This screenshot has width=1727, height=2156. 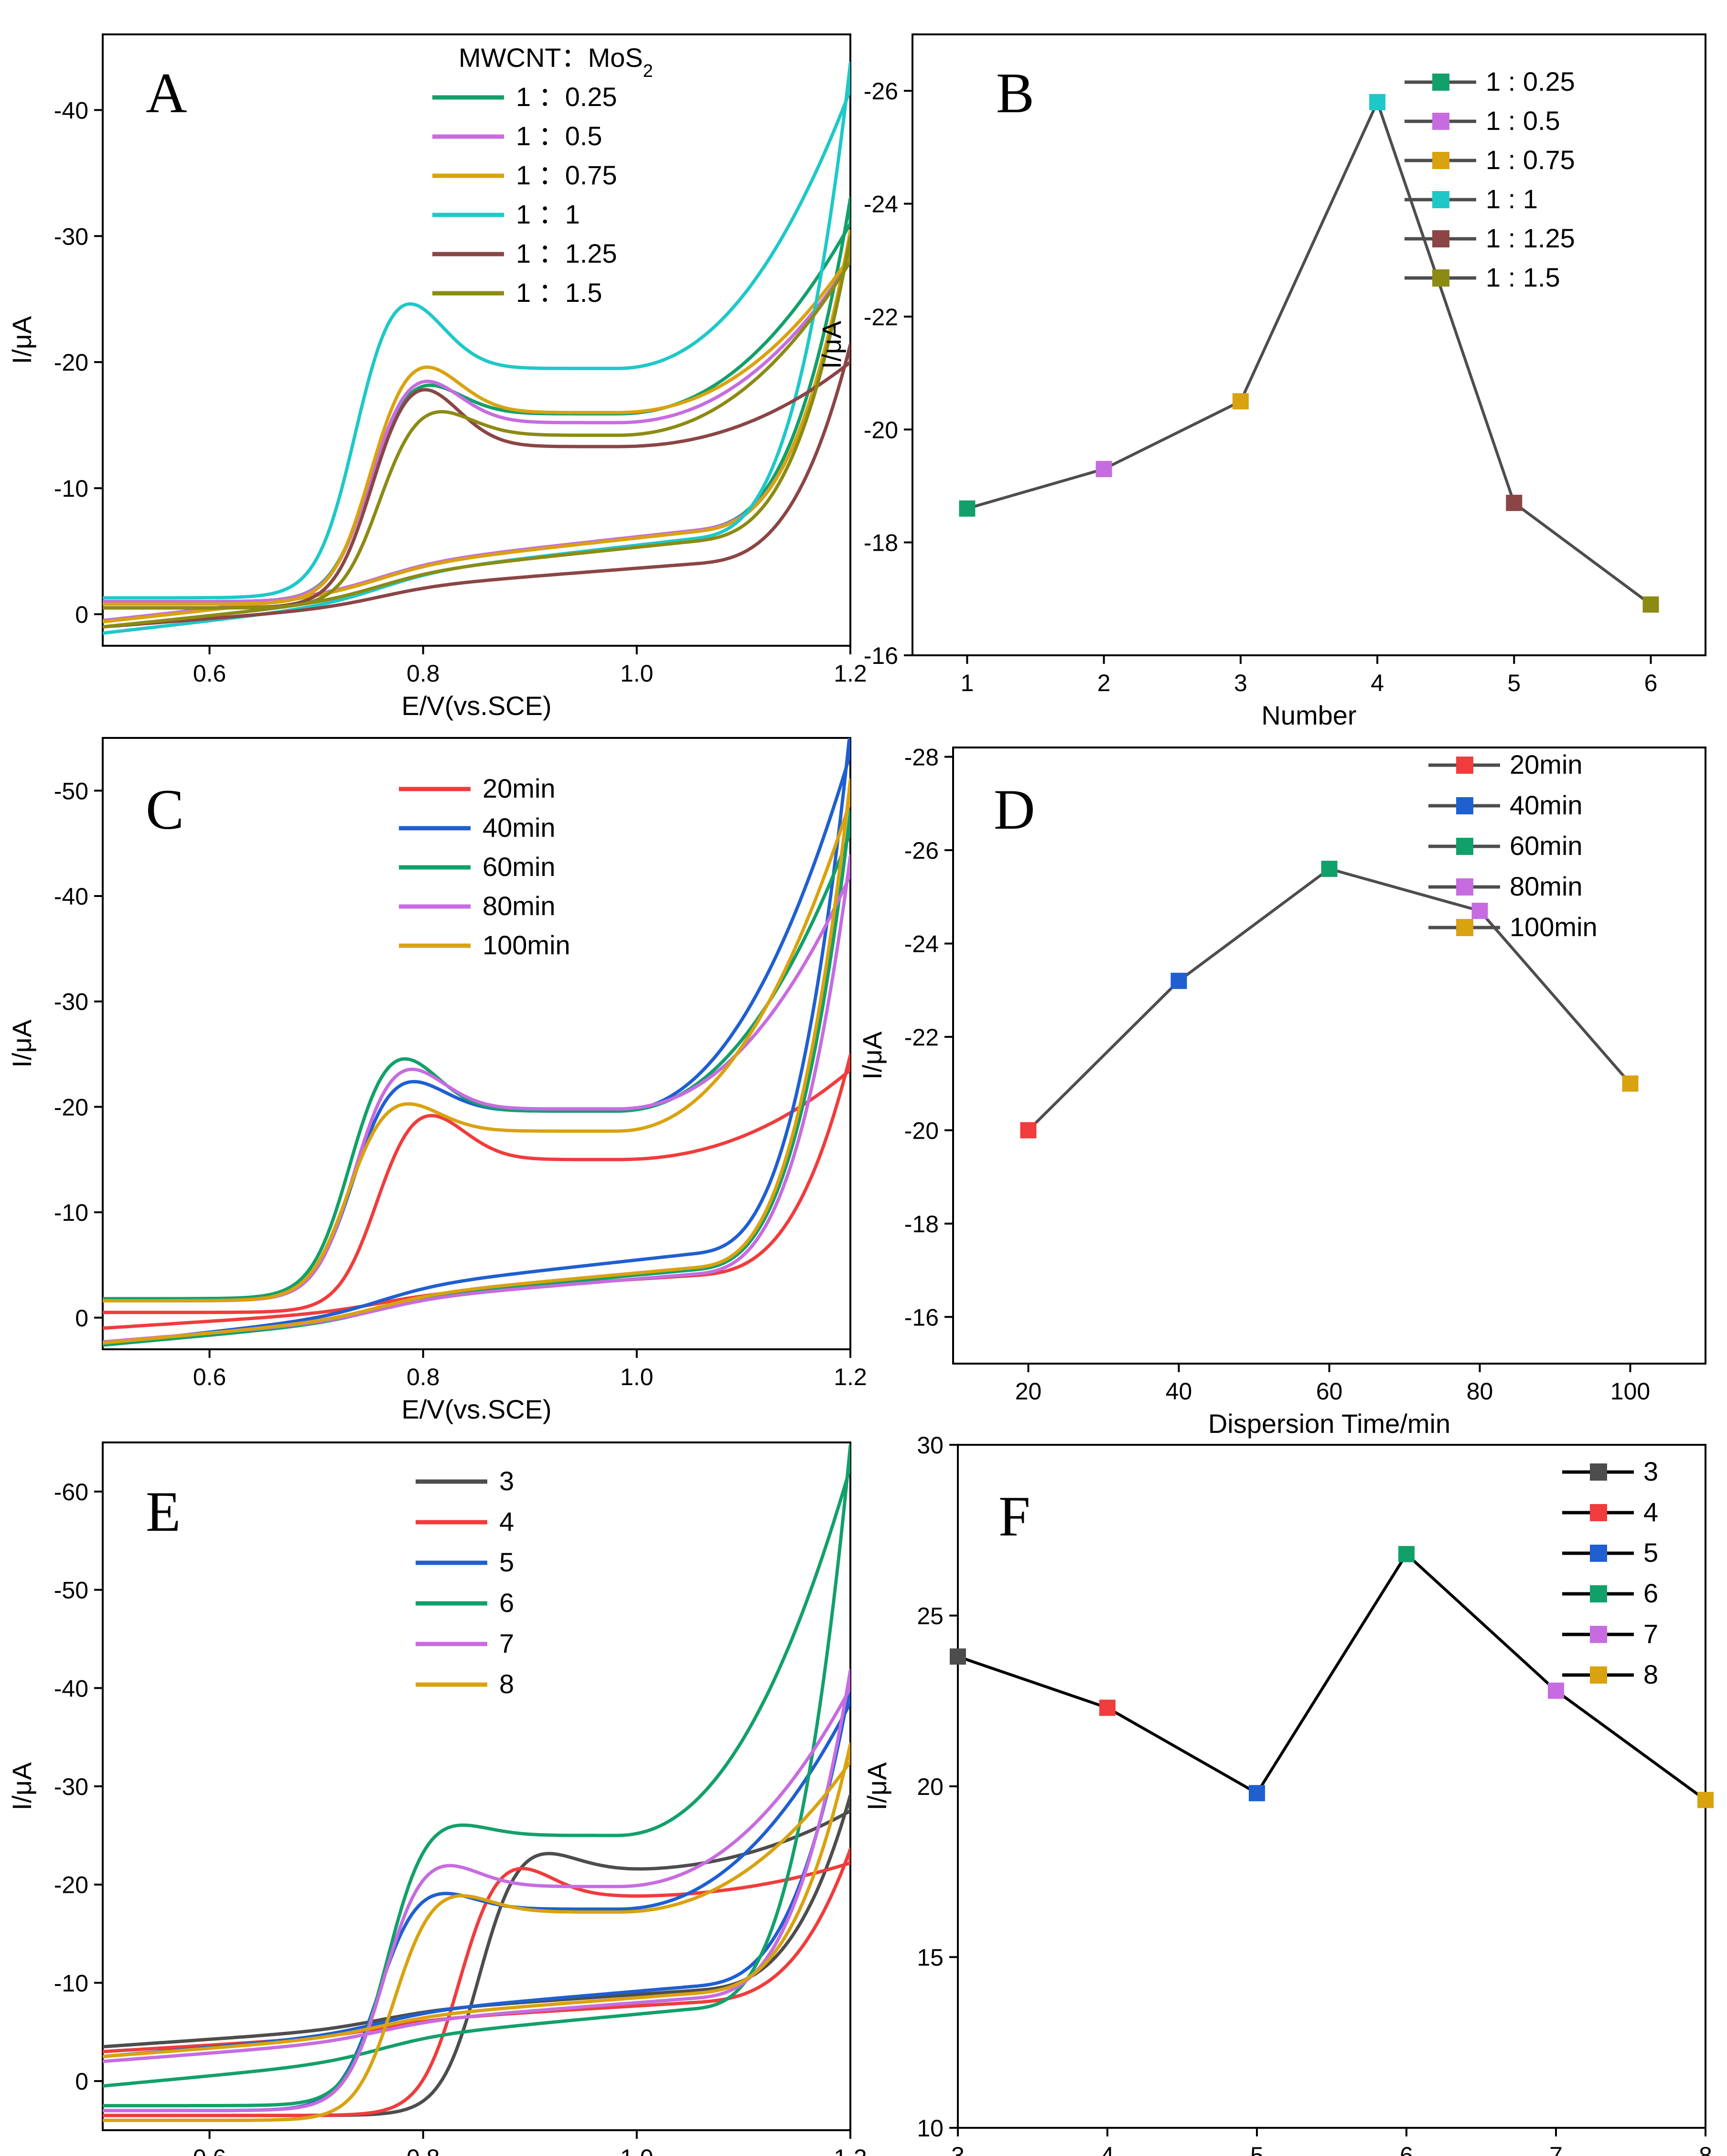 What do you see at coordinates (1104, 683) in the screenshot?
I see `x-tick-label: 2` at bounding box center [1104, 683].